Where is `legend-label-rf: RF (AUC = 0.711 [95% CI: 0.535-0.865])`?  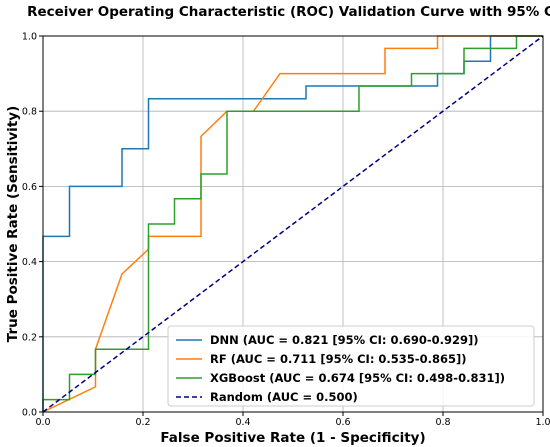 legend-label-rf: RF (AUC = 0.711 [95% CI: 0.535-0.865]) is located at coordinates (338, 359).